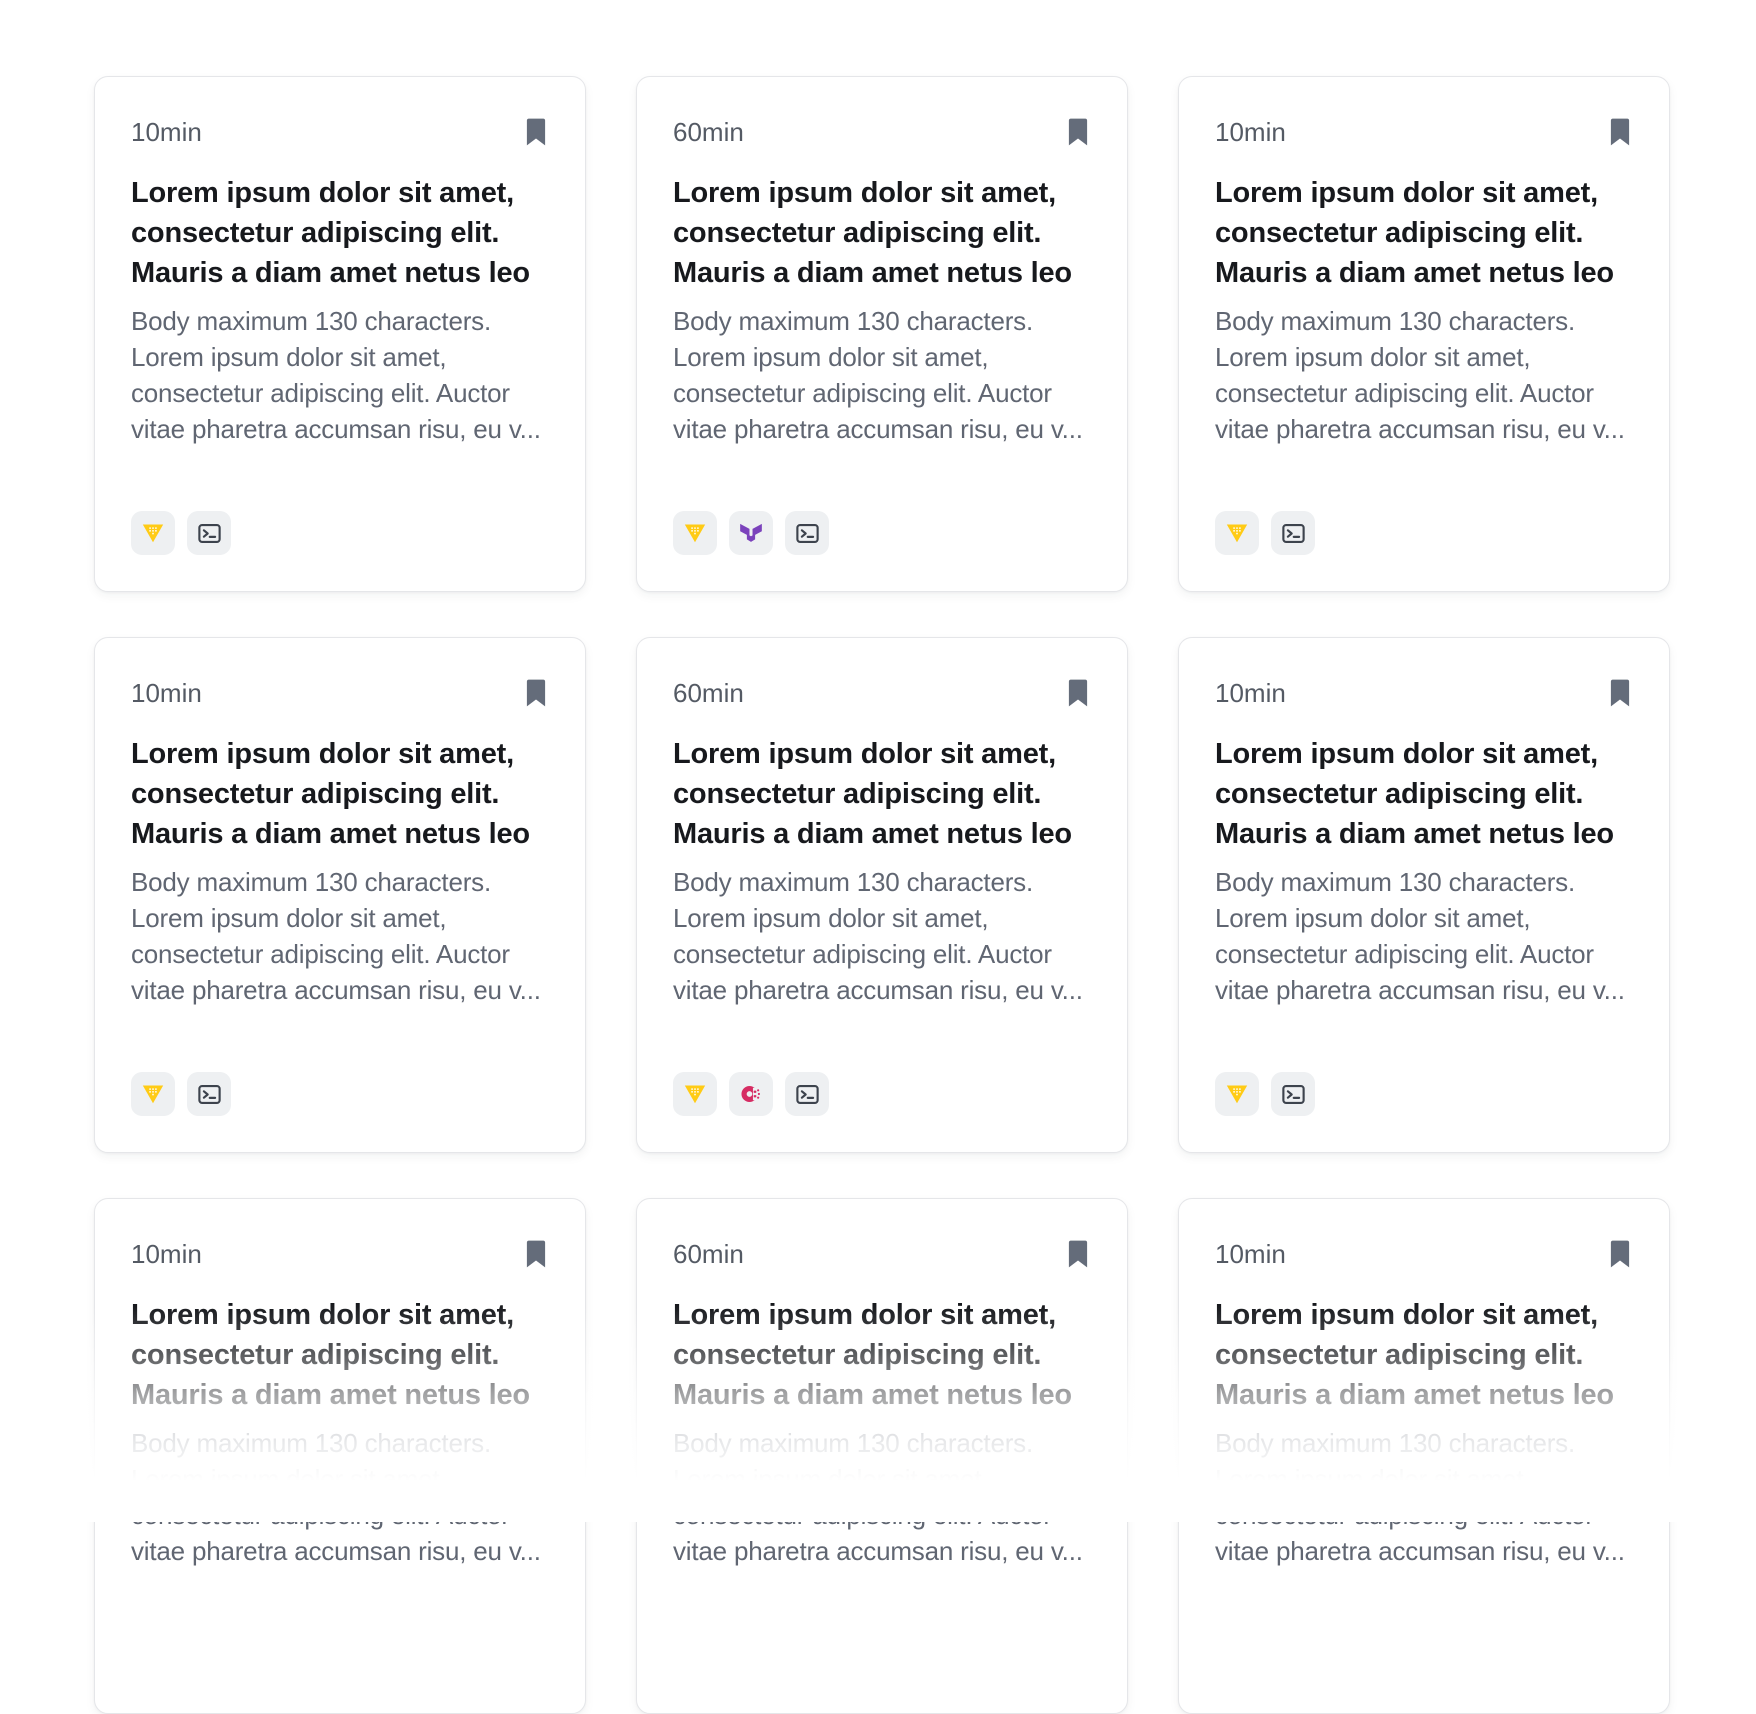 The image size is (1756, 1714). I want to click on terraform-icon, so click(751, 532).